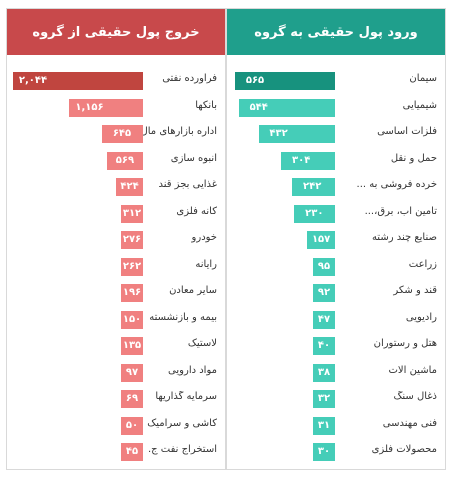  Describe the element at coordinates (193, 290) in the screenshot. I see `outflow-category-label: سایر معادن` at that location.